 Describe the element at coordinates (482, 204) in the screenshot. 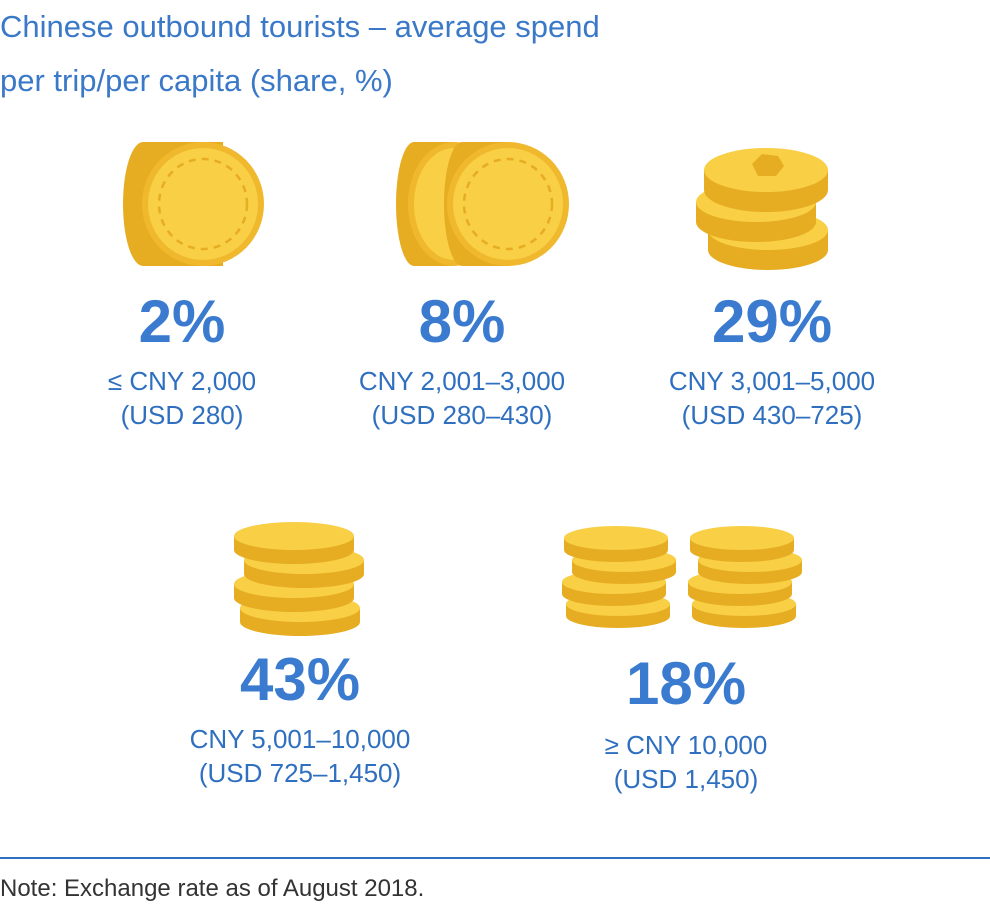

I see `two-coins-icon` at that location.